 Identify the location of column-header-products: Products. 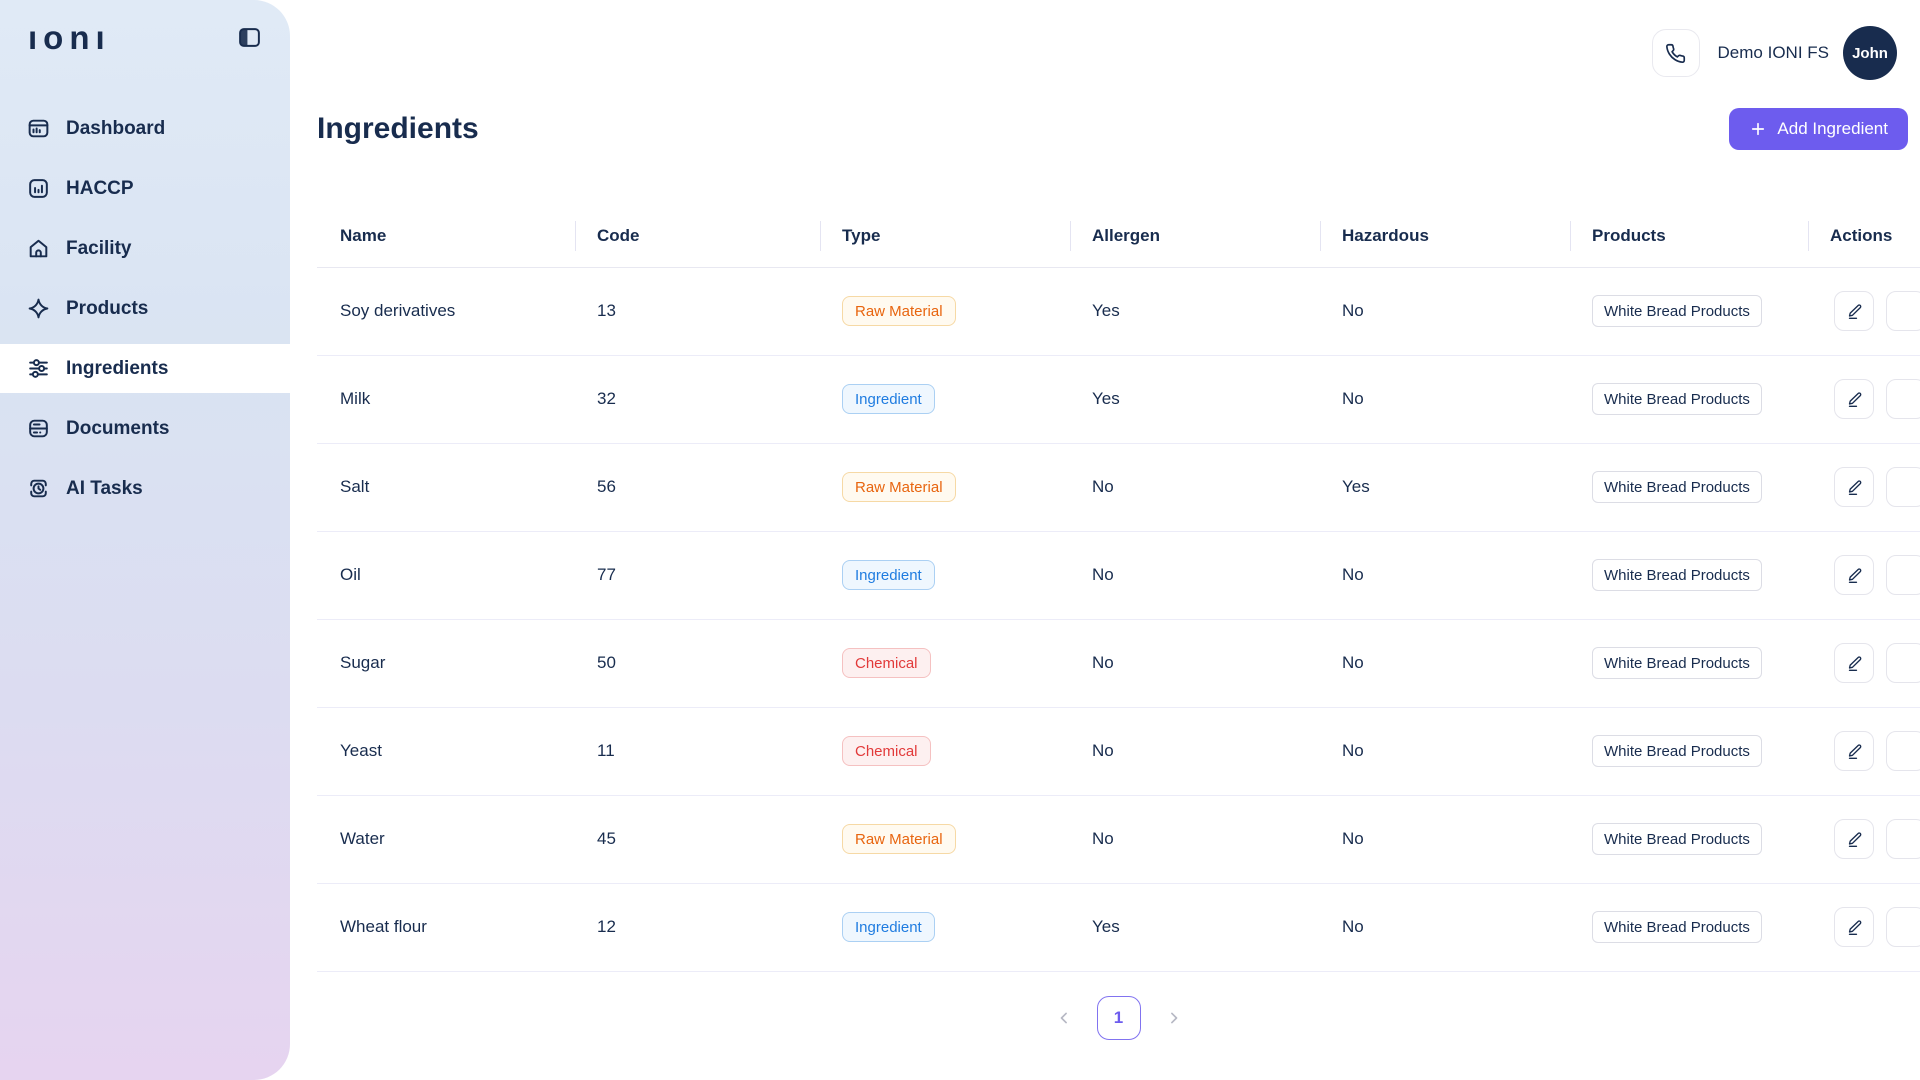
(1689, 237).